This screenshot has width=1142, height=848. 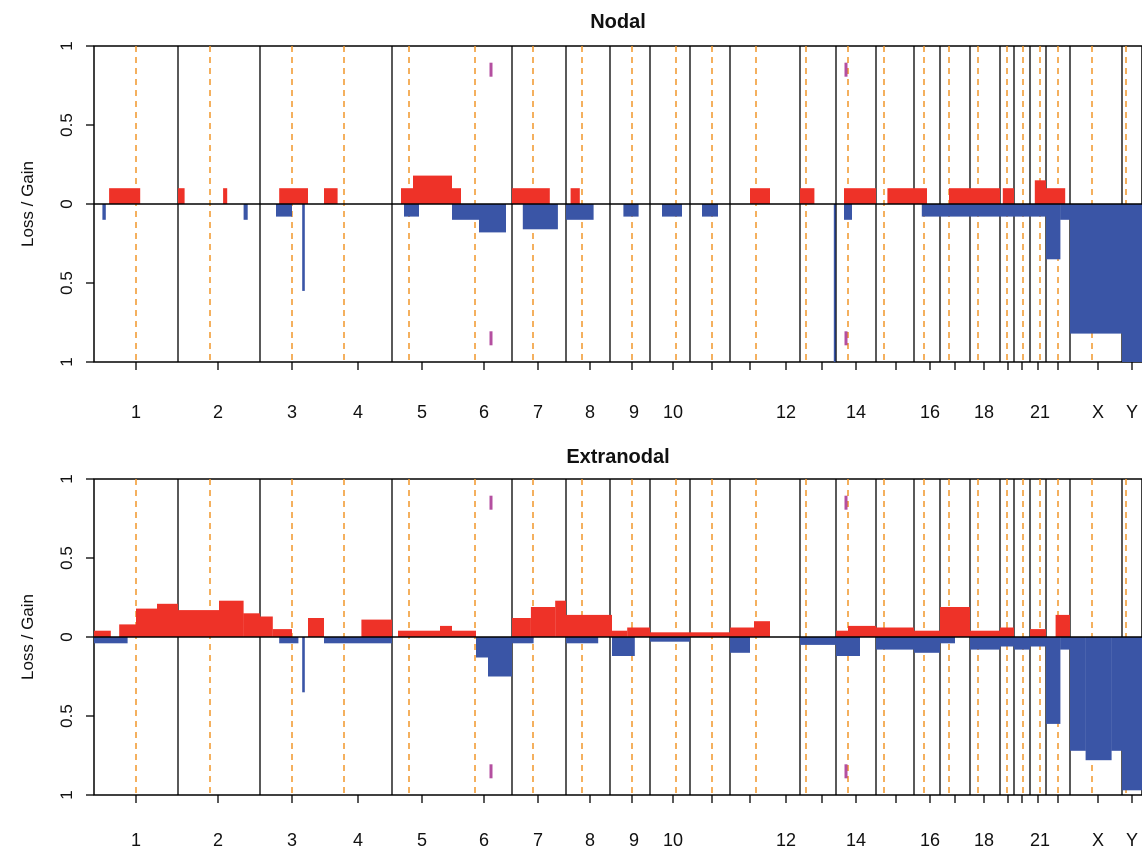 What do you see at coordinates (1132, 839) in the screenshot?
I see `x-tick-label: Y` at bounding box center [1132, 839].